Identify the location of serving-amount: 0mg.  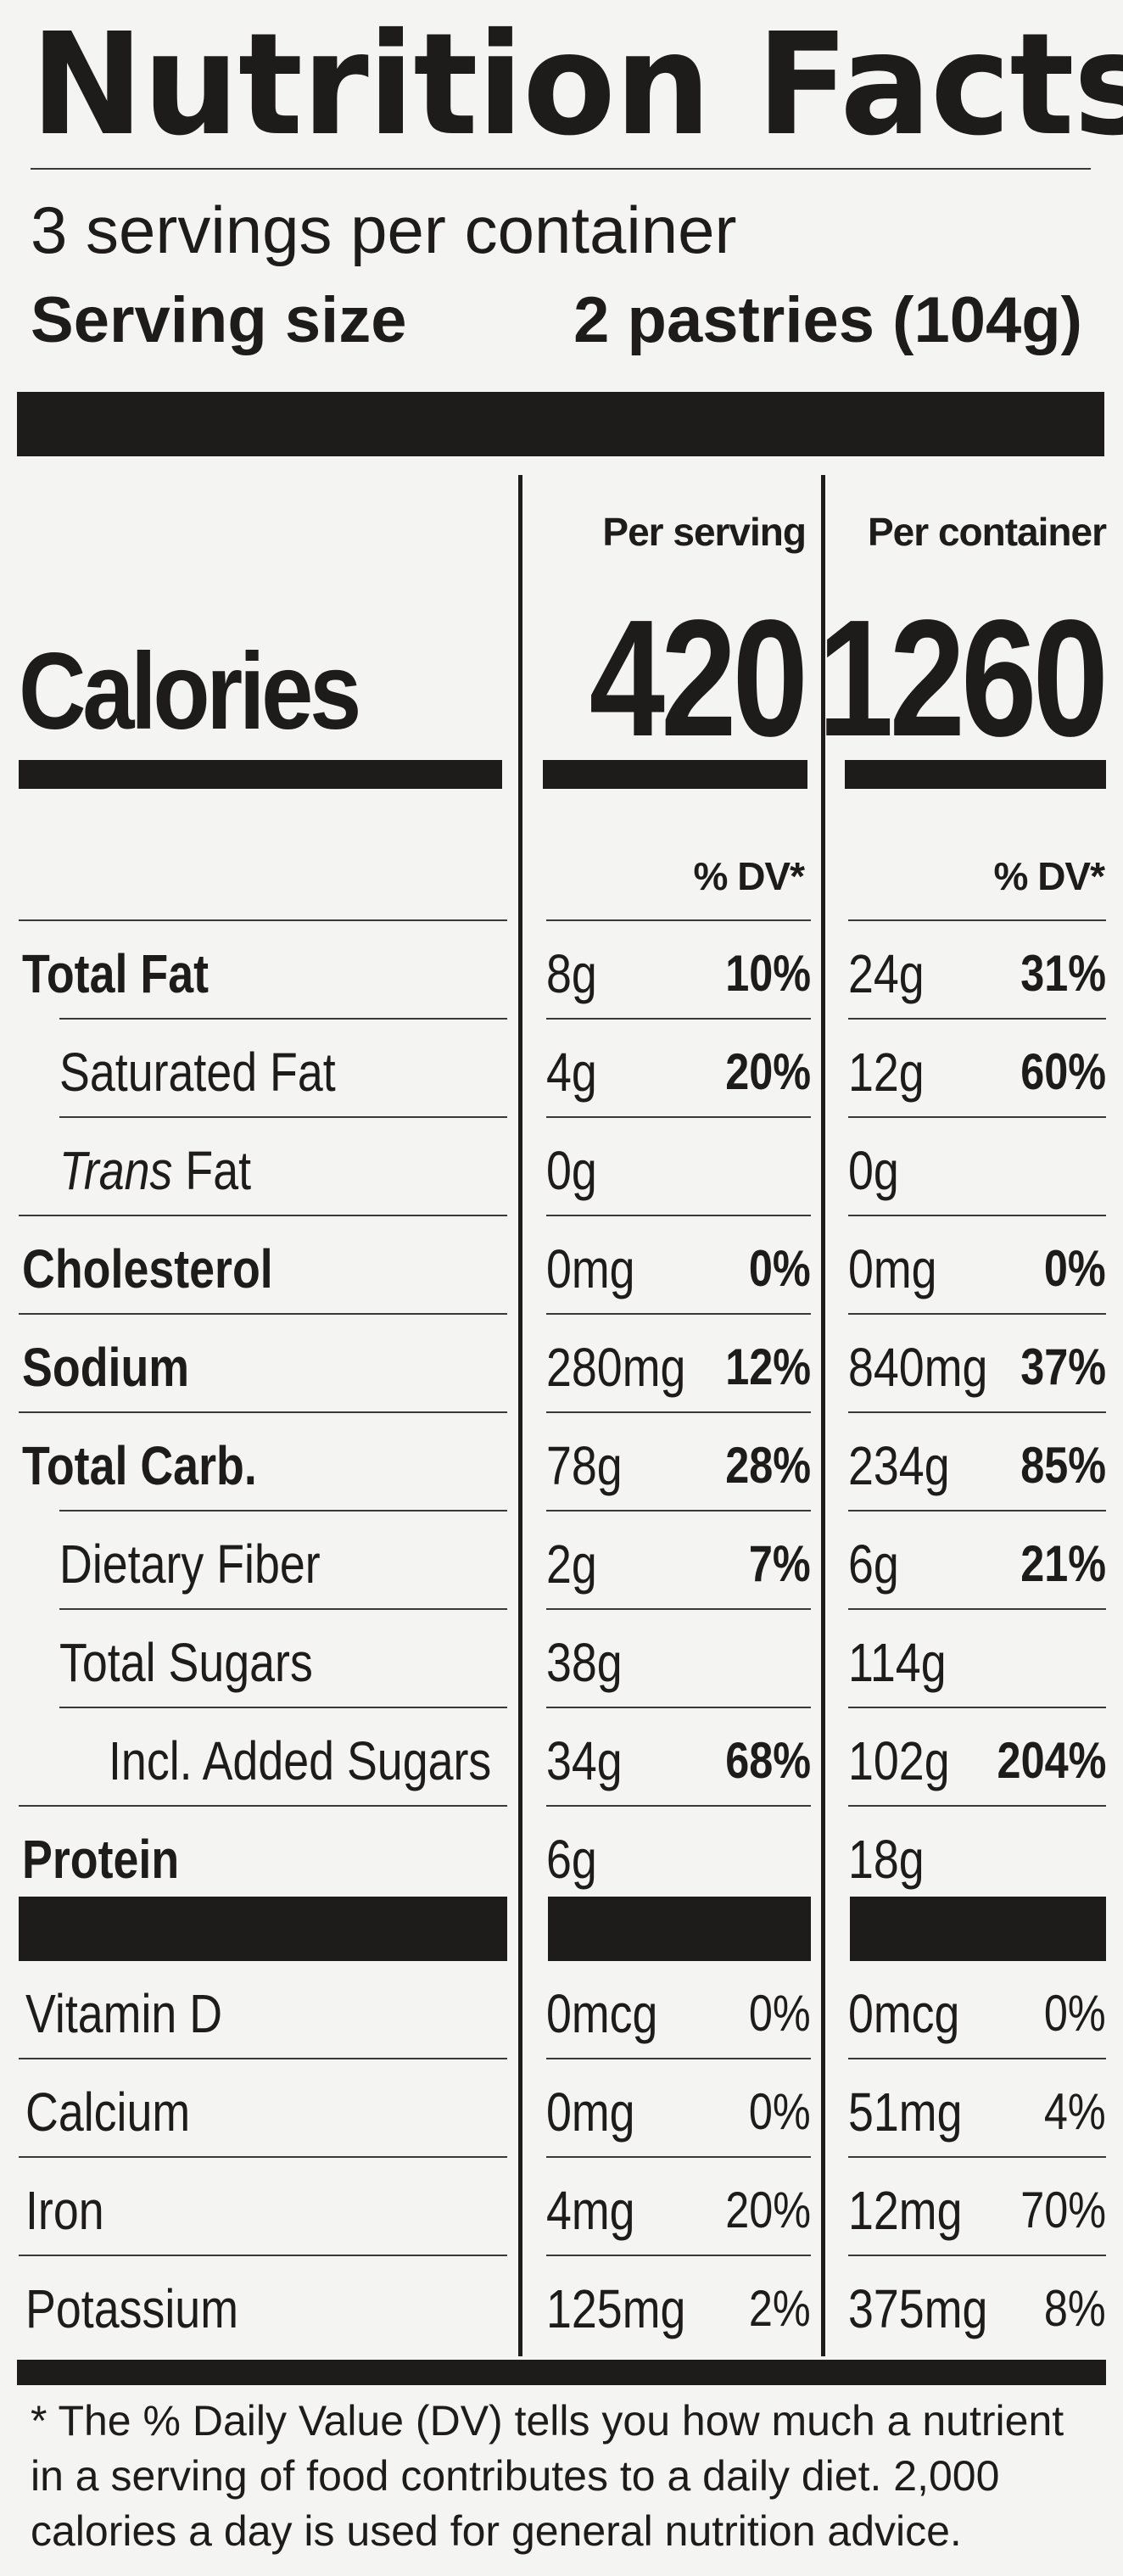
(590, 1268).